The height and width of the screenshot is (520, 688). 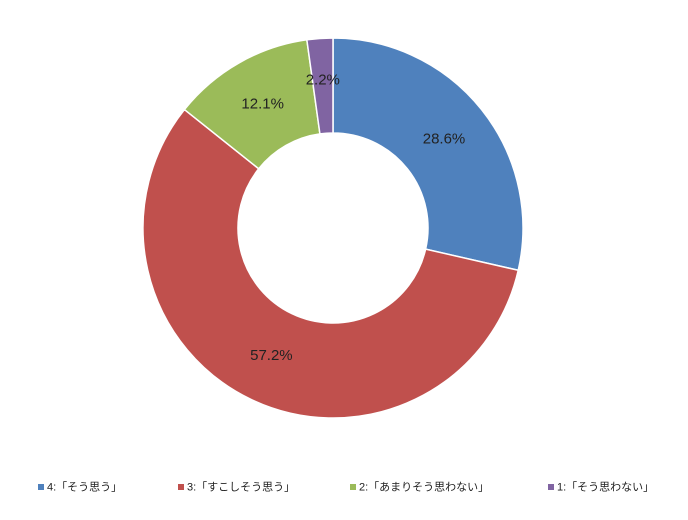 What do you see at coordinates (241, 486) in the screenshot?
I see `legend-label: 3:「すこしそう思う」` at bounding box center [241, 486].